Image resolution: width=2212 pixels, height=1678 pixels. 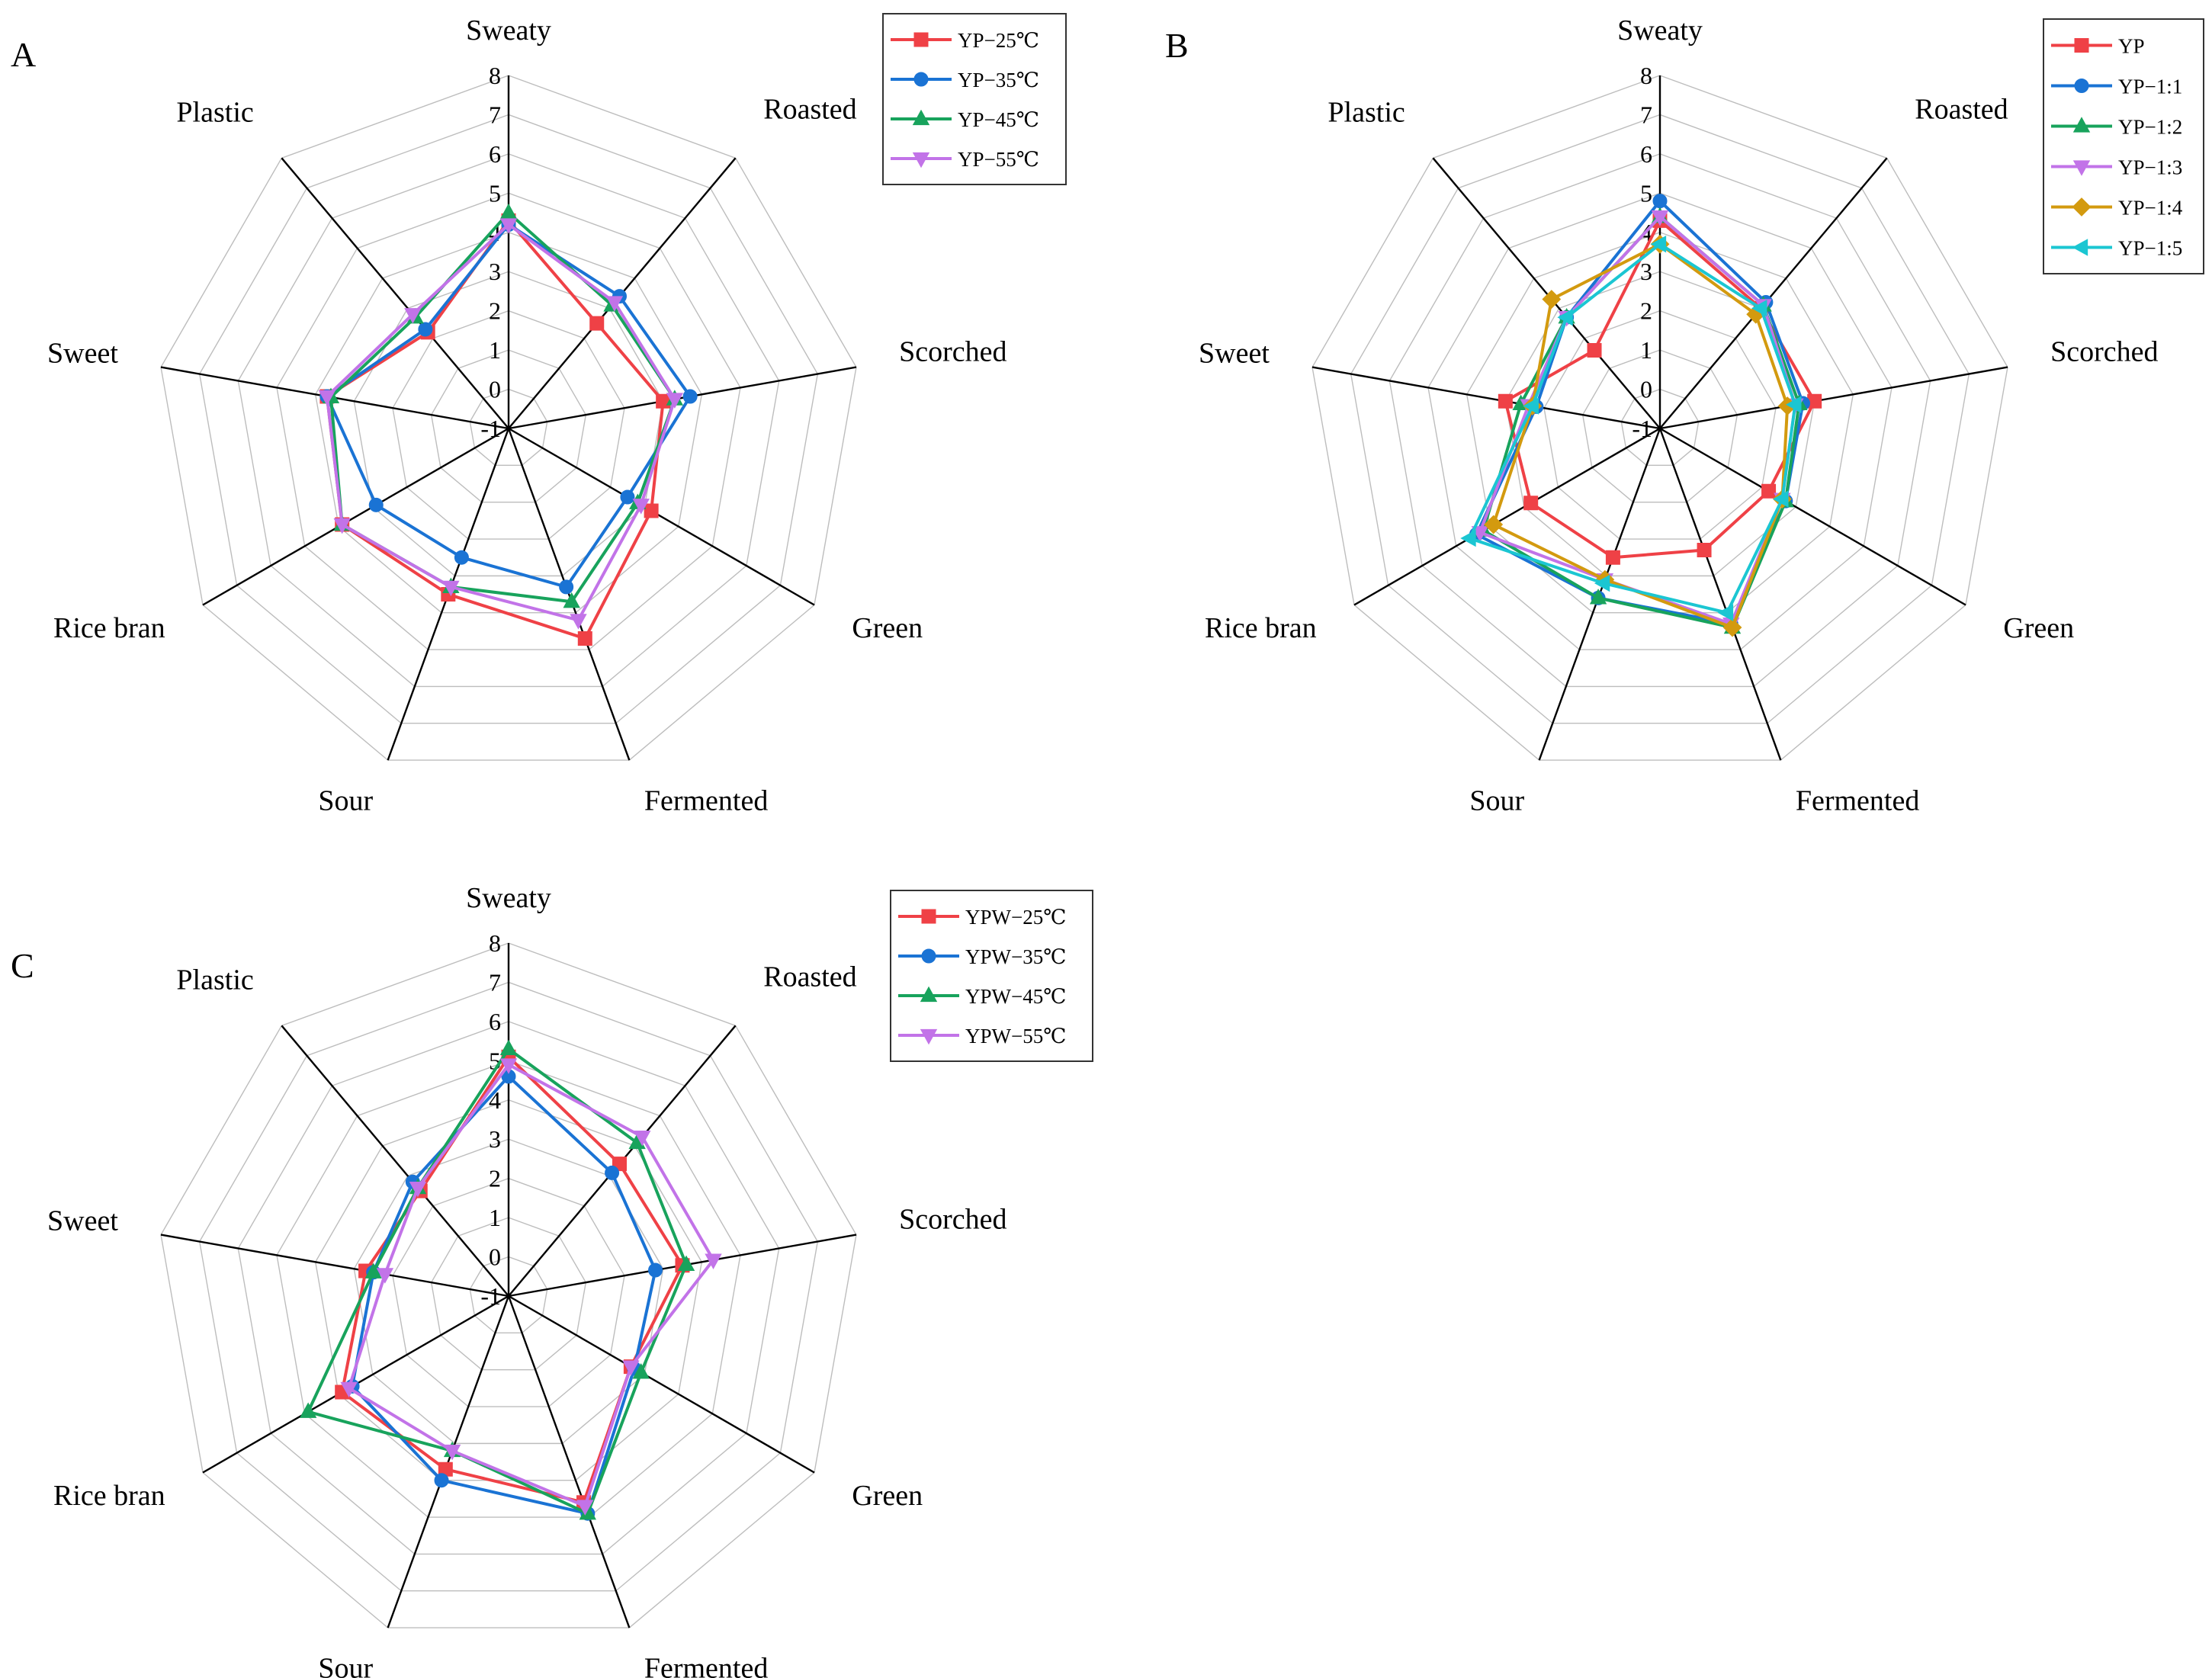 I want to click on tick-label: 5, so click(x=1646, y=193).